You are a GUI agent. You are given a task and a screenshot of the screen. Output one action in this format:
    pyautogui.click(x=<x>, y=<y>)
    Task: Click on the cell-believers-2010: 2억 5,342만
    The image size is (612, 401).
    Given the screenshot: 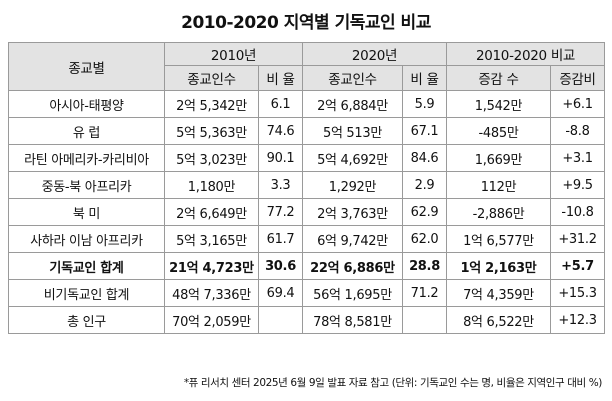 What is the action you would take?
    pyautogui.click(x=211, y=104)
    